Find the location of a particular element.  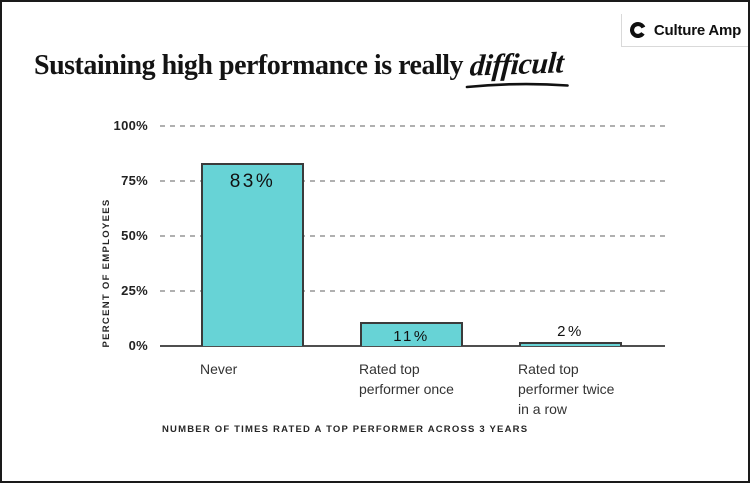

x-category-line: performer twice is located at coordinates (566, 389).